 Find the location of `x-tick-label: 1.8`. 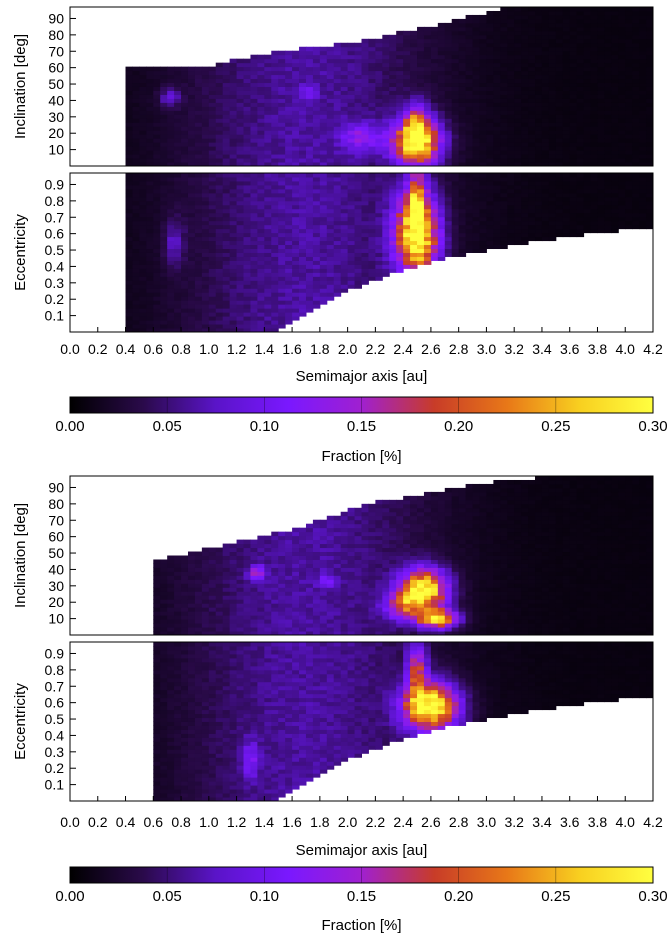

x-tick-label: 1.8 is located at coordinates (320, 349).